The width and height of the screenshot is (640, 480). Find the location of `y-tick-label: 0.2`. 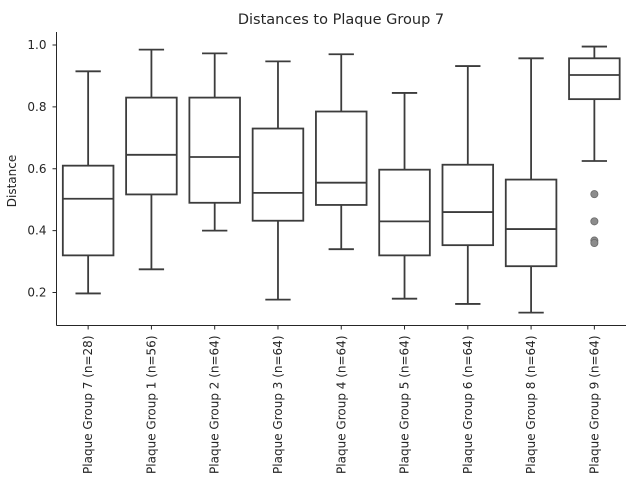

y-tick-label: 0.2 is located at coordinates (36, 293).